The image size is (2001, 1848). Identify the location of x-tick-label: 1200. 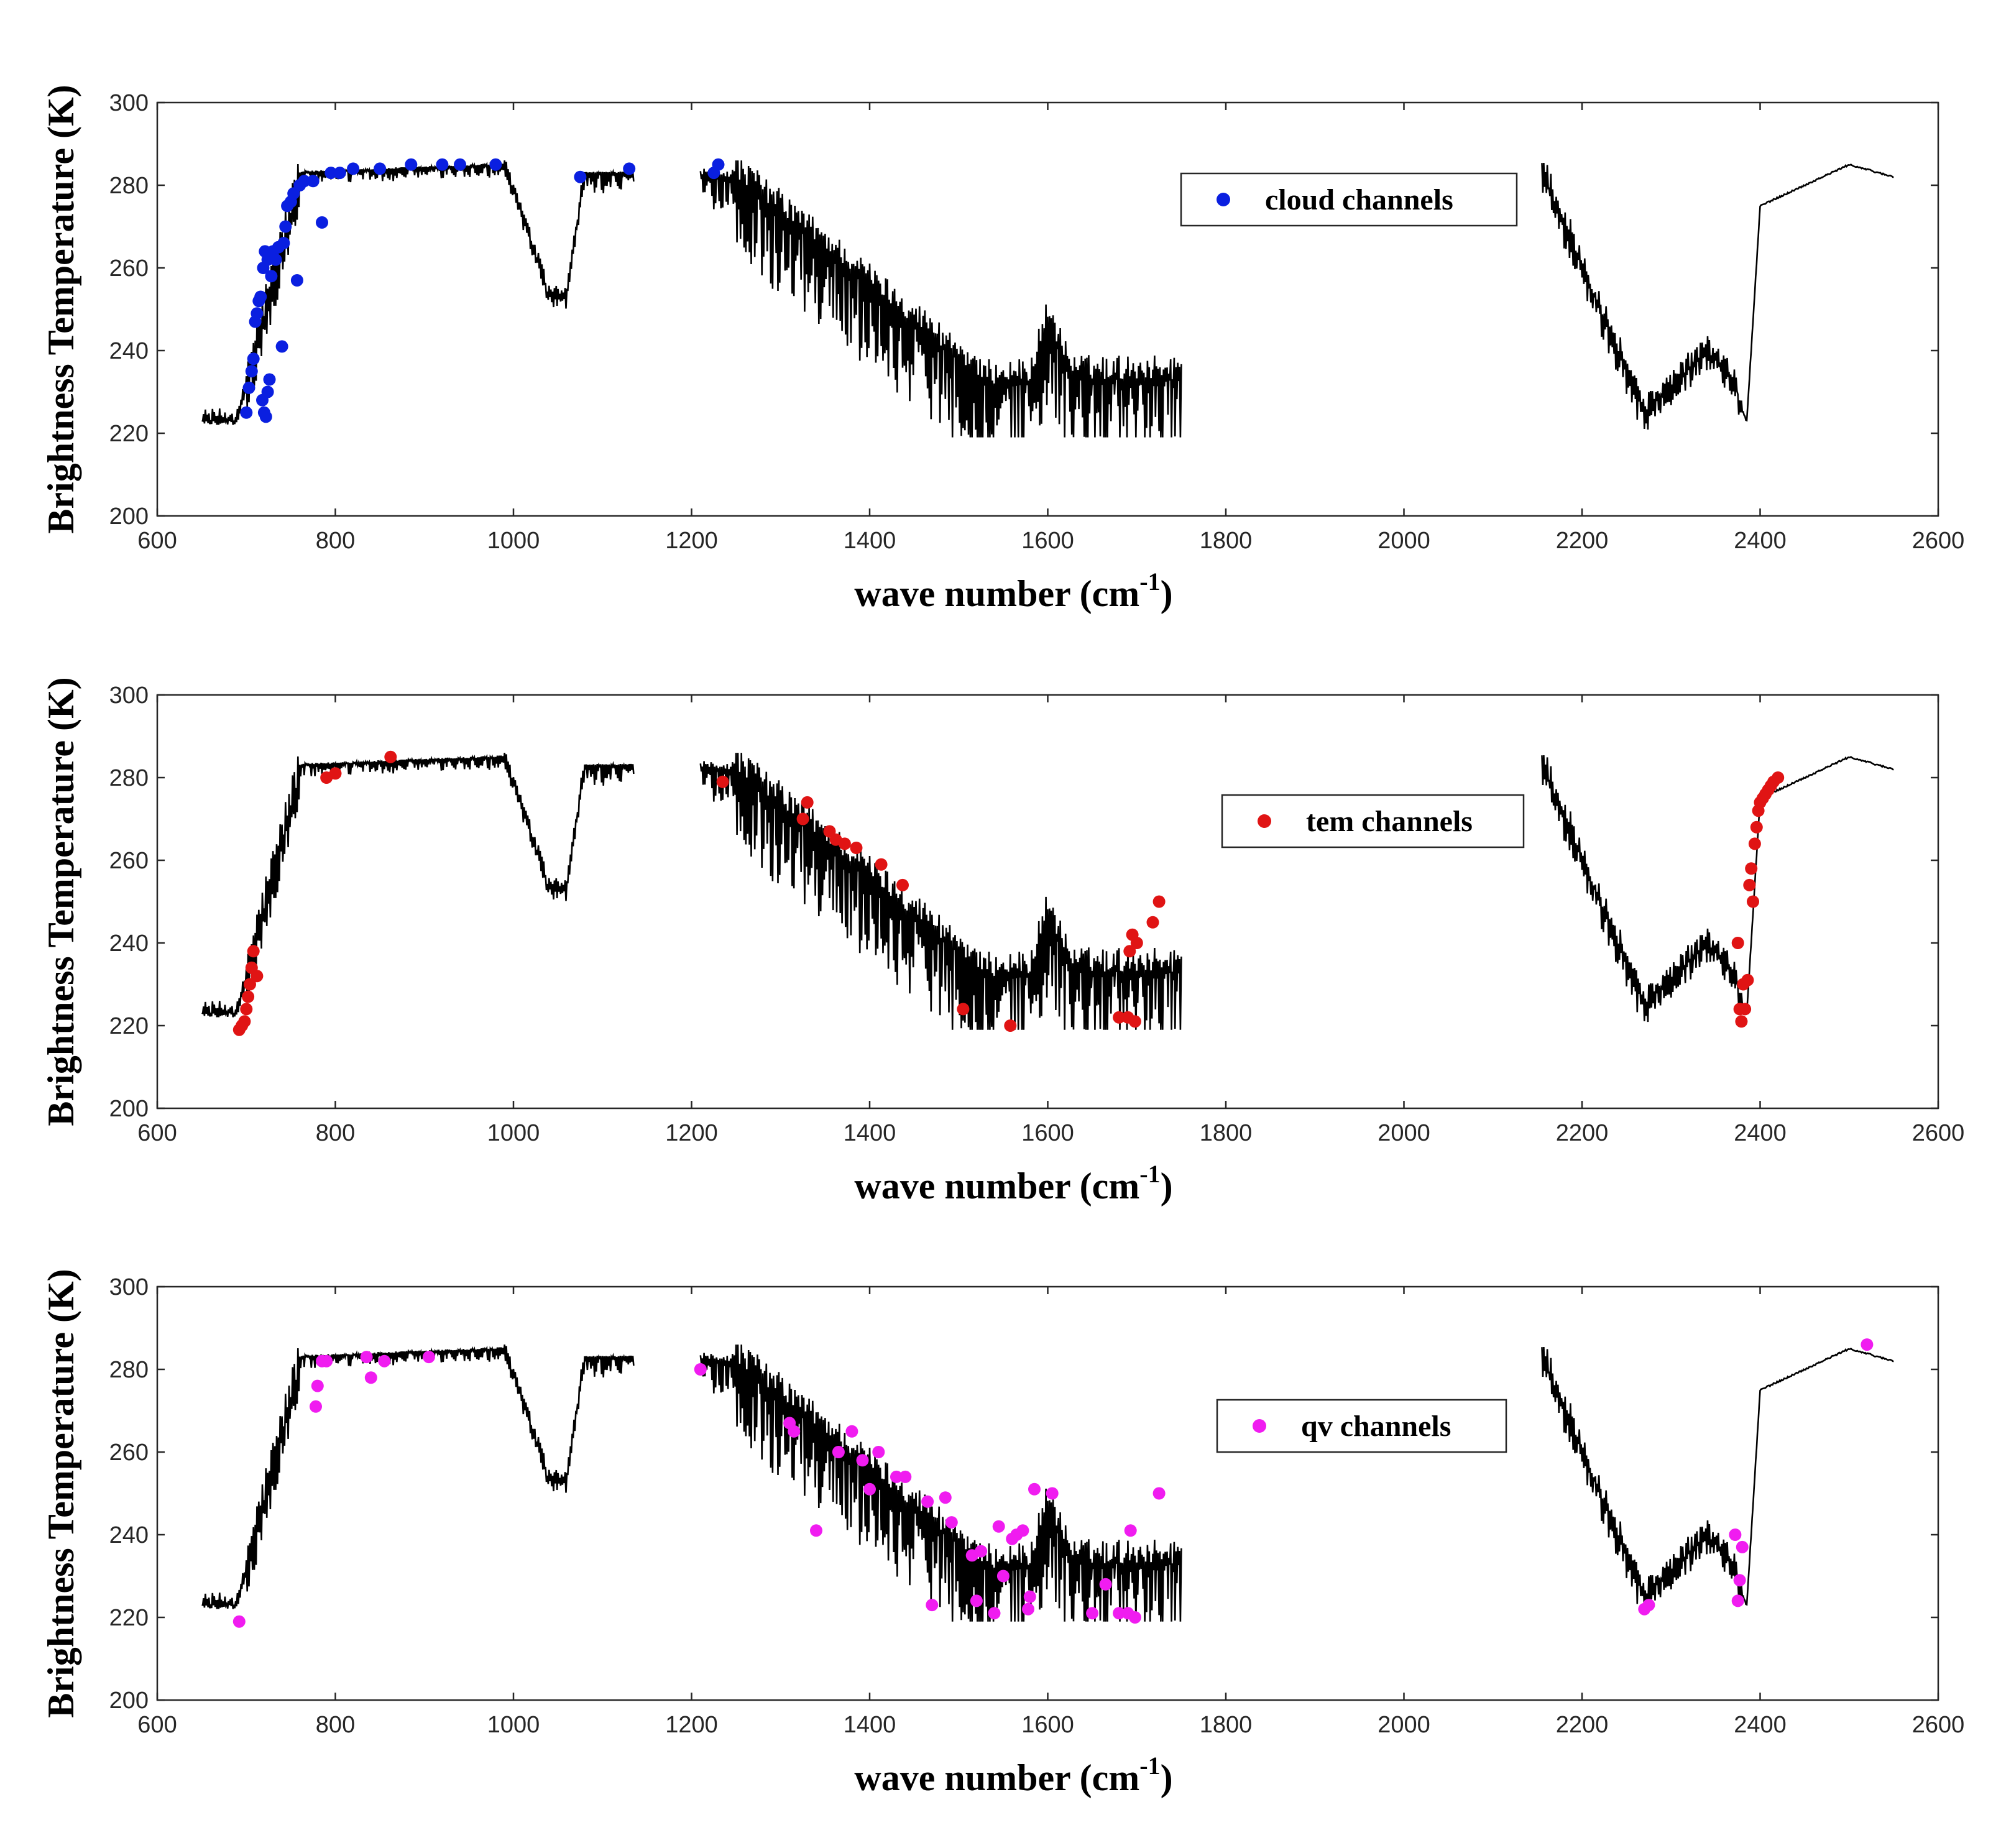
(691, 1133).